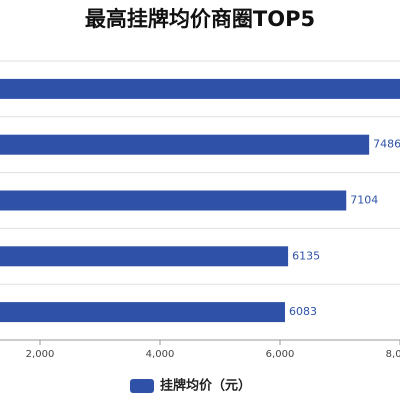  I want to click on value-label: 7104, so click(364, 200).